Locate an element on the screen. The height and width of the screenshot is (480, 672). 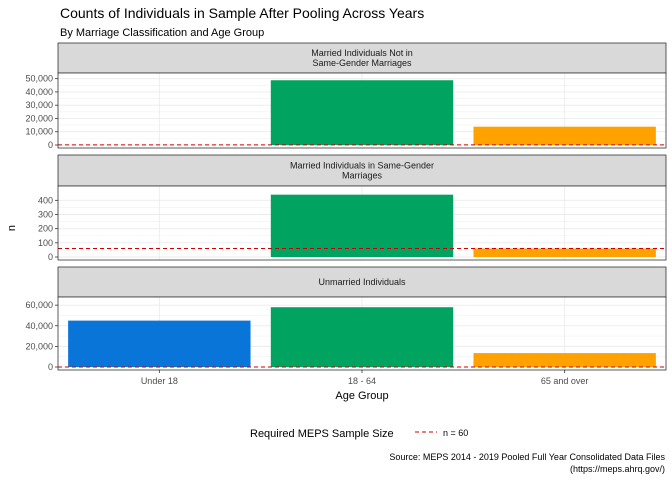
caption-line-2: (https://meps.ahrq.gov/) is located at coordinates (617, 469).